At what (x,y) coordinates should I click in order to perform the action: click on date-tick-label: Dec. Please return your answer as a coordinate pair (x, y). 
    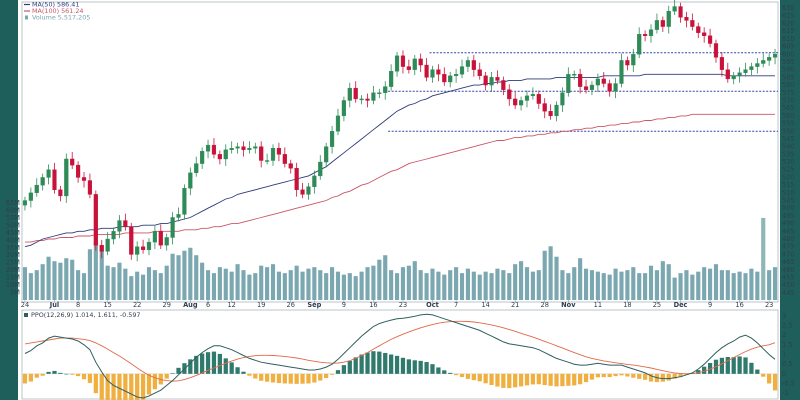
    Looking at the image, I should click on (681, 305).